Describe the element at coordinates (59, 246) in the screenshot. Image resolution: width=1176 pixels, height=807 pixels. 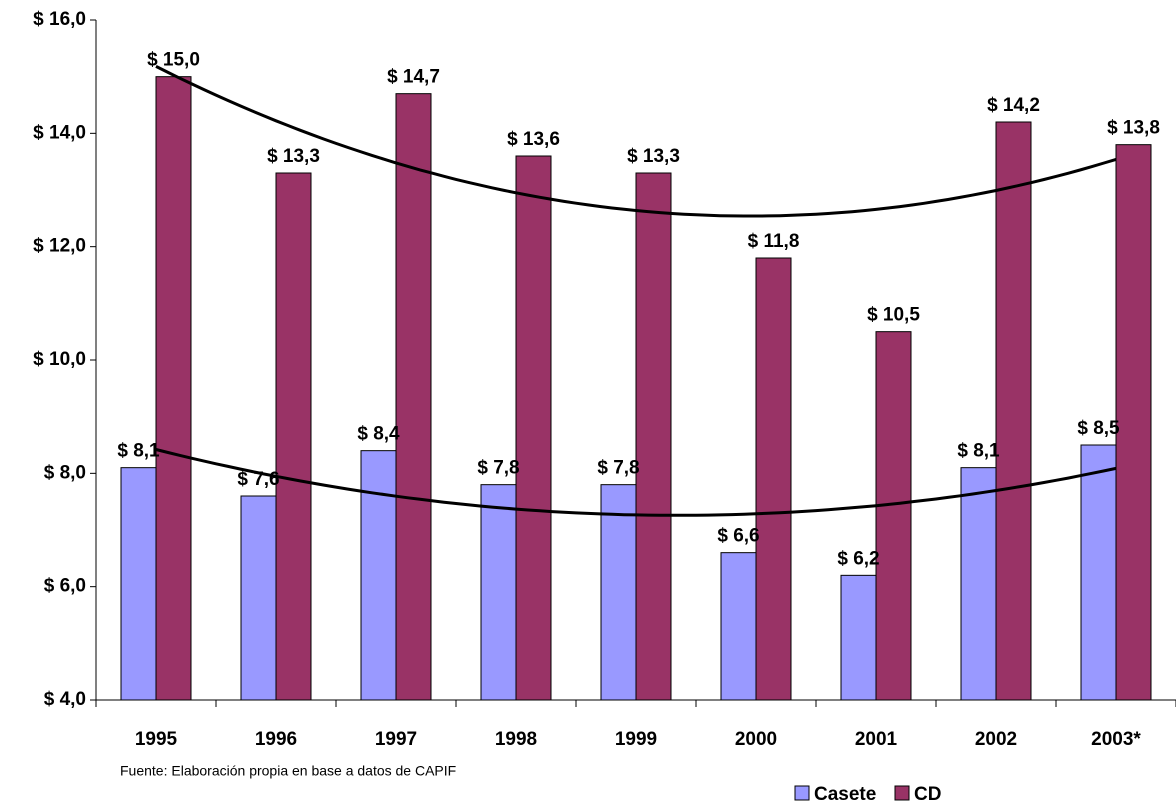
I see `y-tick-label: $ 12,0` at that location.